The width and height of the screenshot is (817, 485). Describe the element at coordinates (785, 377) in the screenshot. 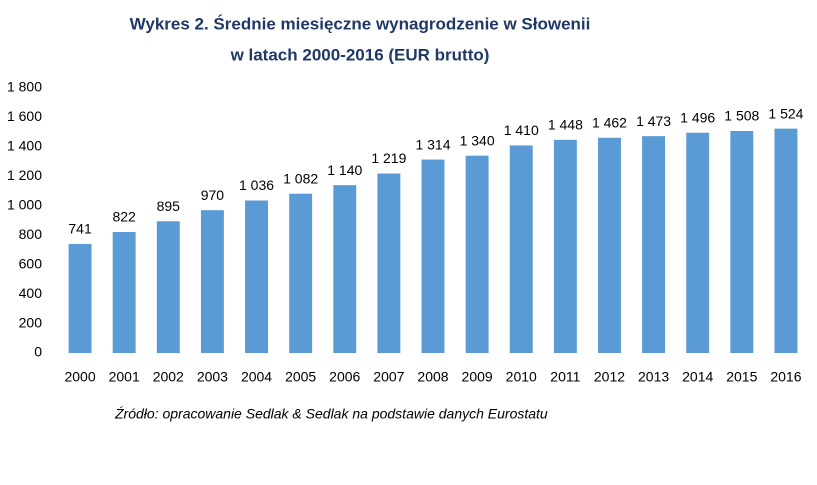

I see `x-tick-label: 2016` at that location.